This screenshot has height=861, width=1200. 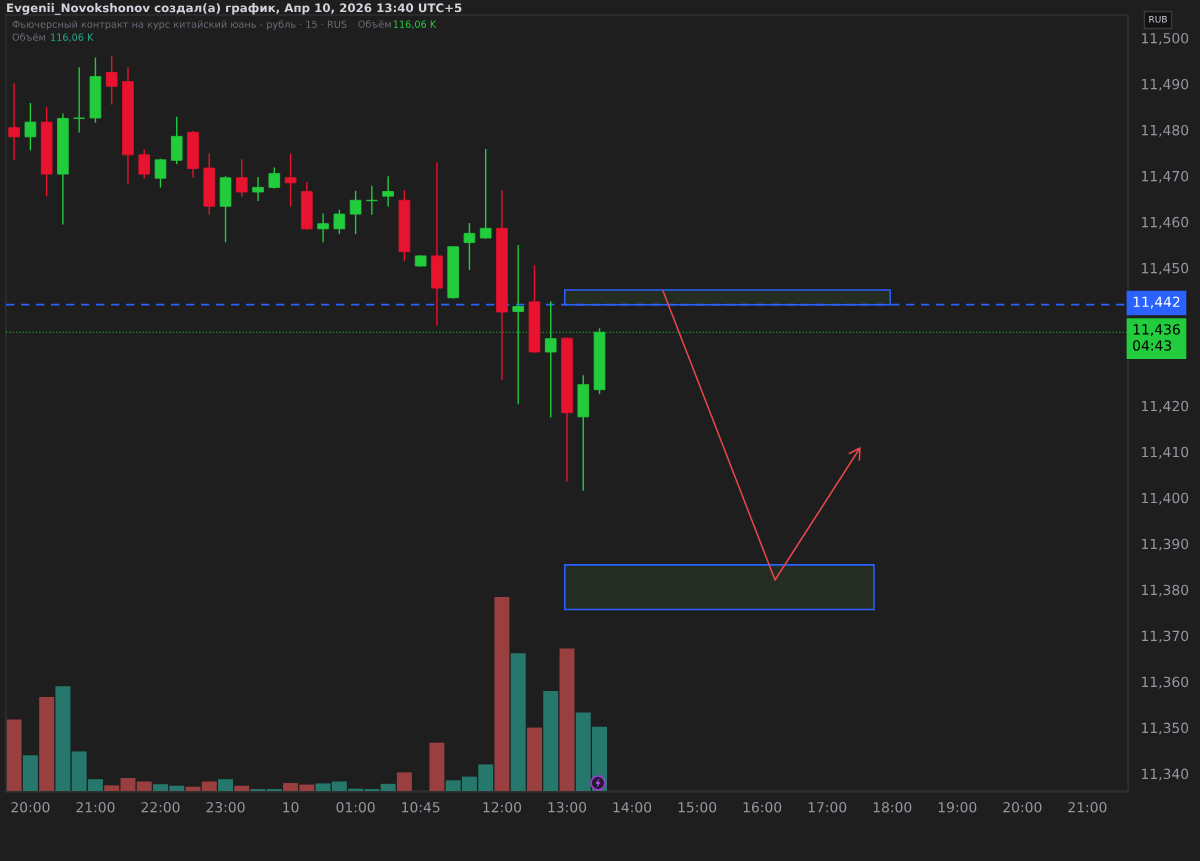 I want to click on text: Фьючерсный контракт на курс китайский юань - рубль · 15 · RUS, so click(x=179, y=25).